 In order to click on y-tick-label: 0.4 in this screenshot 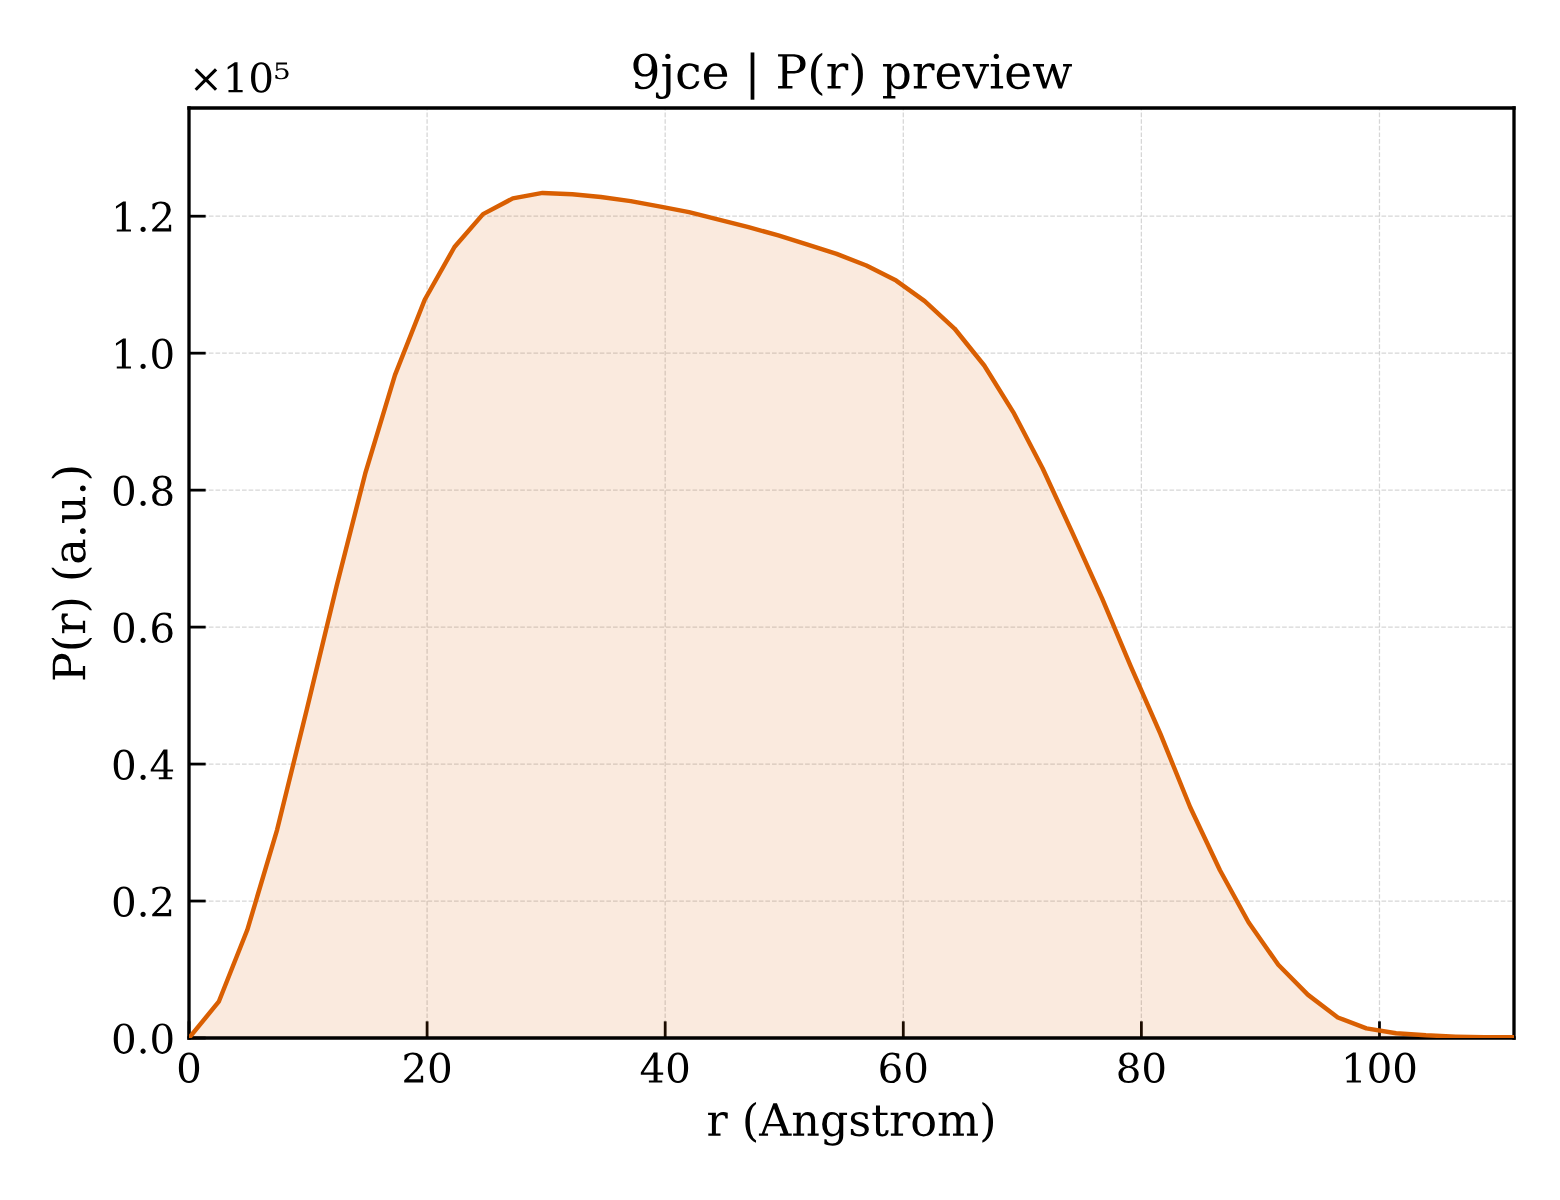, I will do `click(143, 764)`.